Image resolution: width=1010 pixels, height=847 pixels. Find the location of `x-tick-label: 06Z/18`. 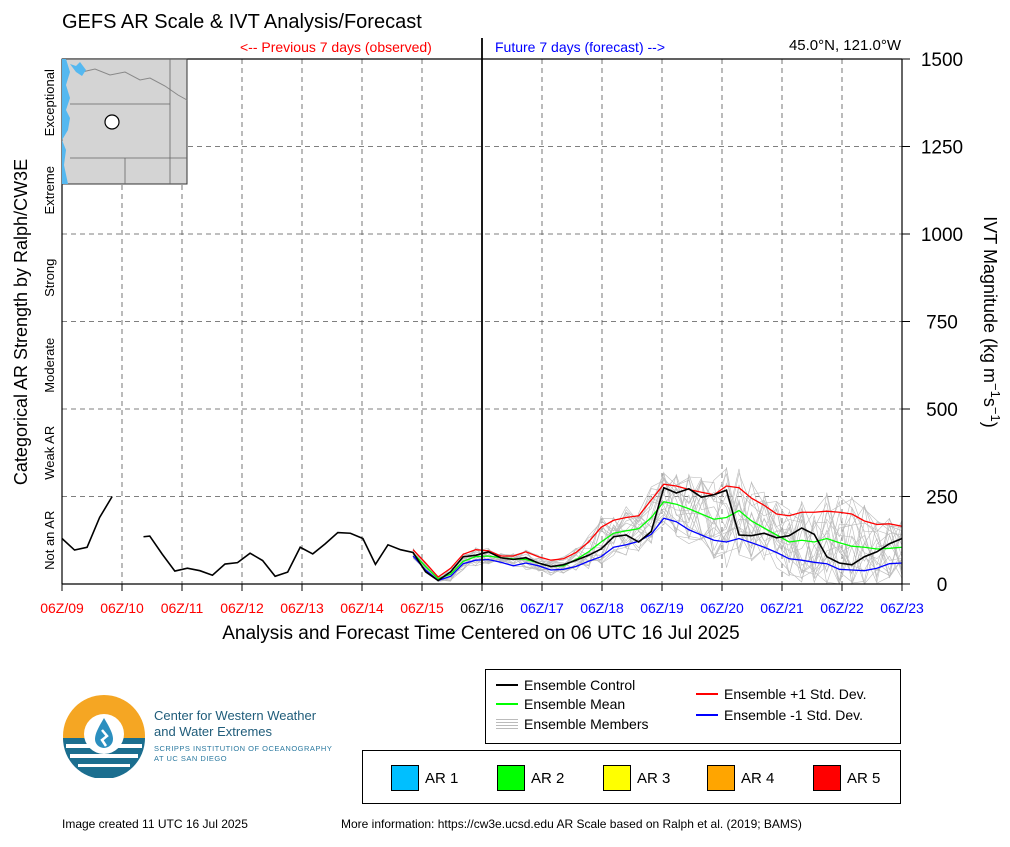

x-tick-label: 06Z/18 is located at coordinates (602, 608).